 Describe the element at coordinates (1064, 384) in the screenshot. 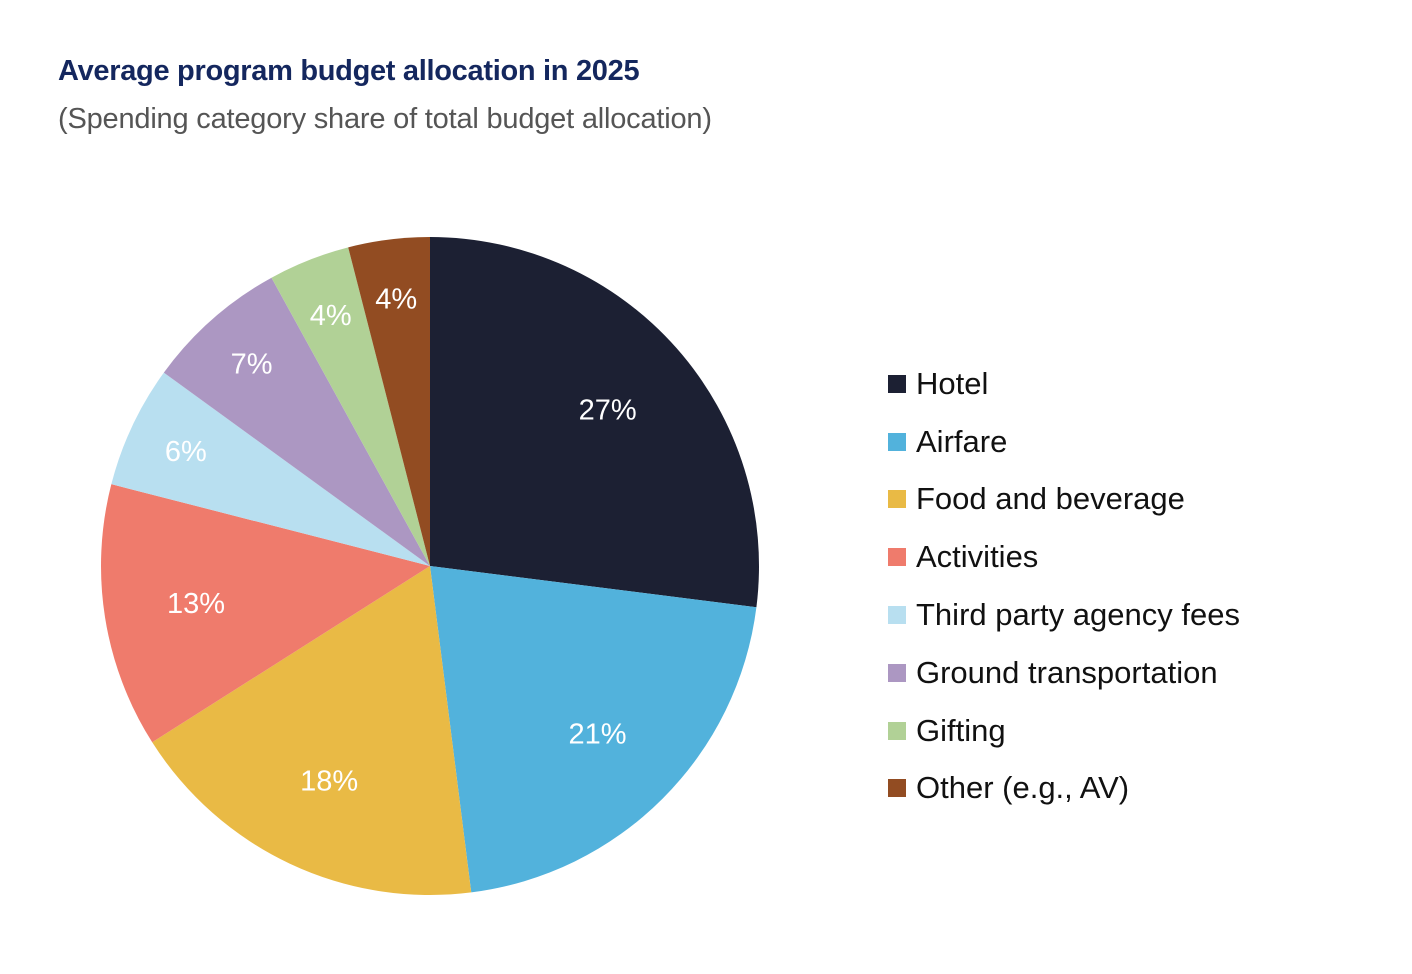

I see `legend-item: Hotel` at that location.